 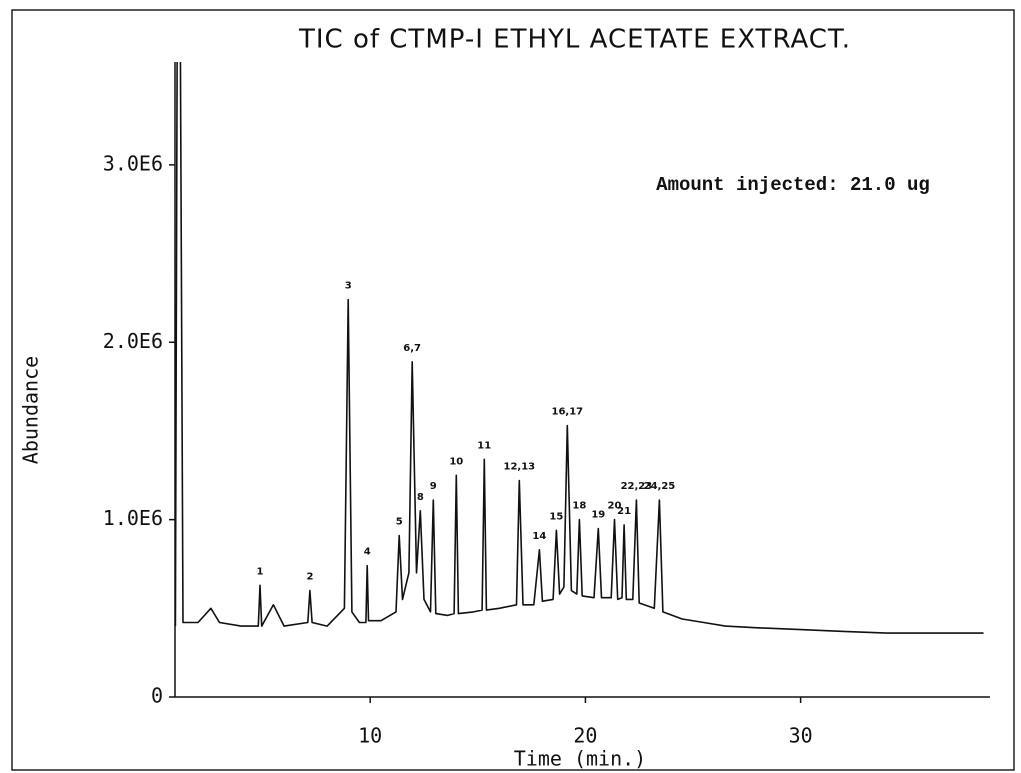 What do you see at coordinates (348, 286) in the screenshot?
I see `peak-label: 3` at bounding box center [348, 286].